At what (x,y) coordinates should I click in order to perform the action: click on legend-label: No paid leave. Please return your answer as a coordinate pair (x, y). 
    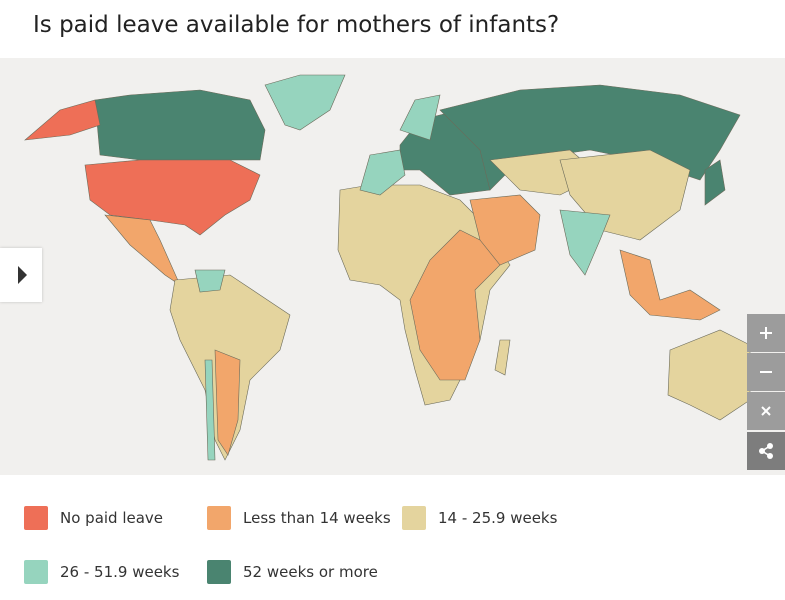
    Looking at the image, I should click on (112, 518).